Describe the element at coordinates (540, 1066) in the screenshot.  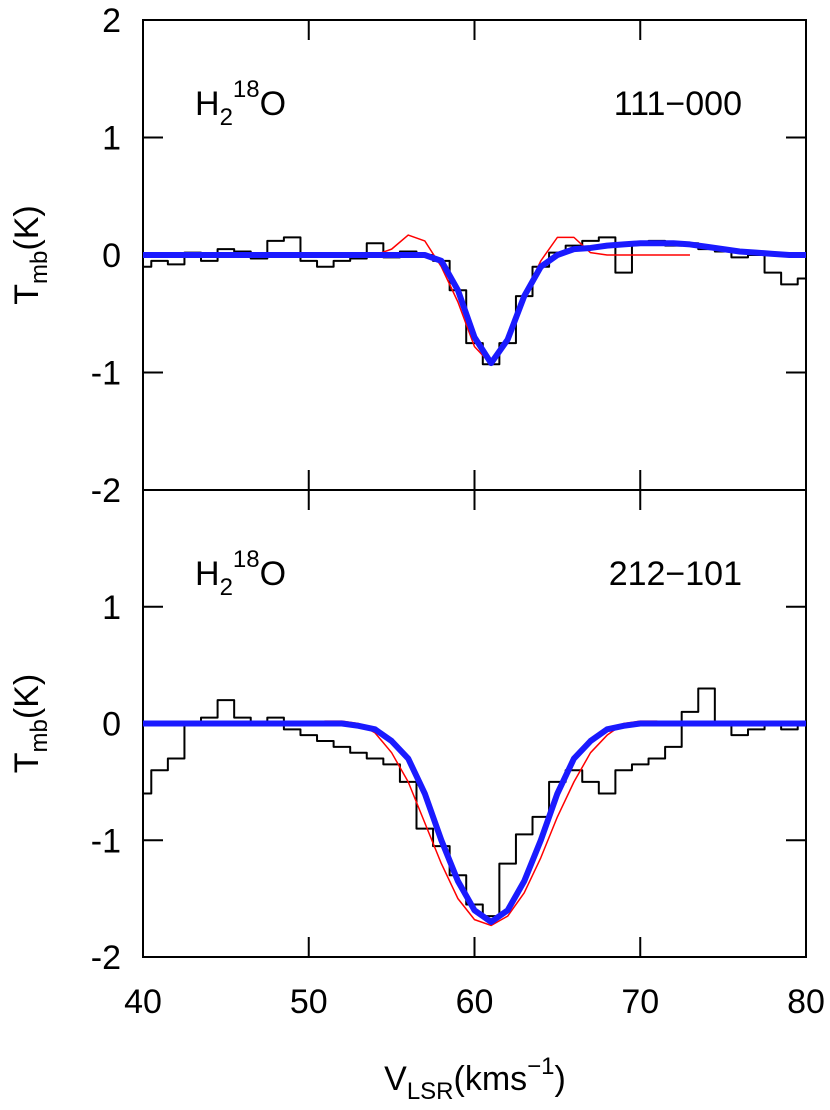
I see `x-label-sup: −1` at that location.